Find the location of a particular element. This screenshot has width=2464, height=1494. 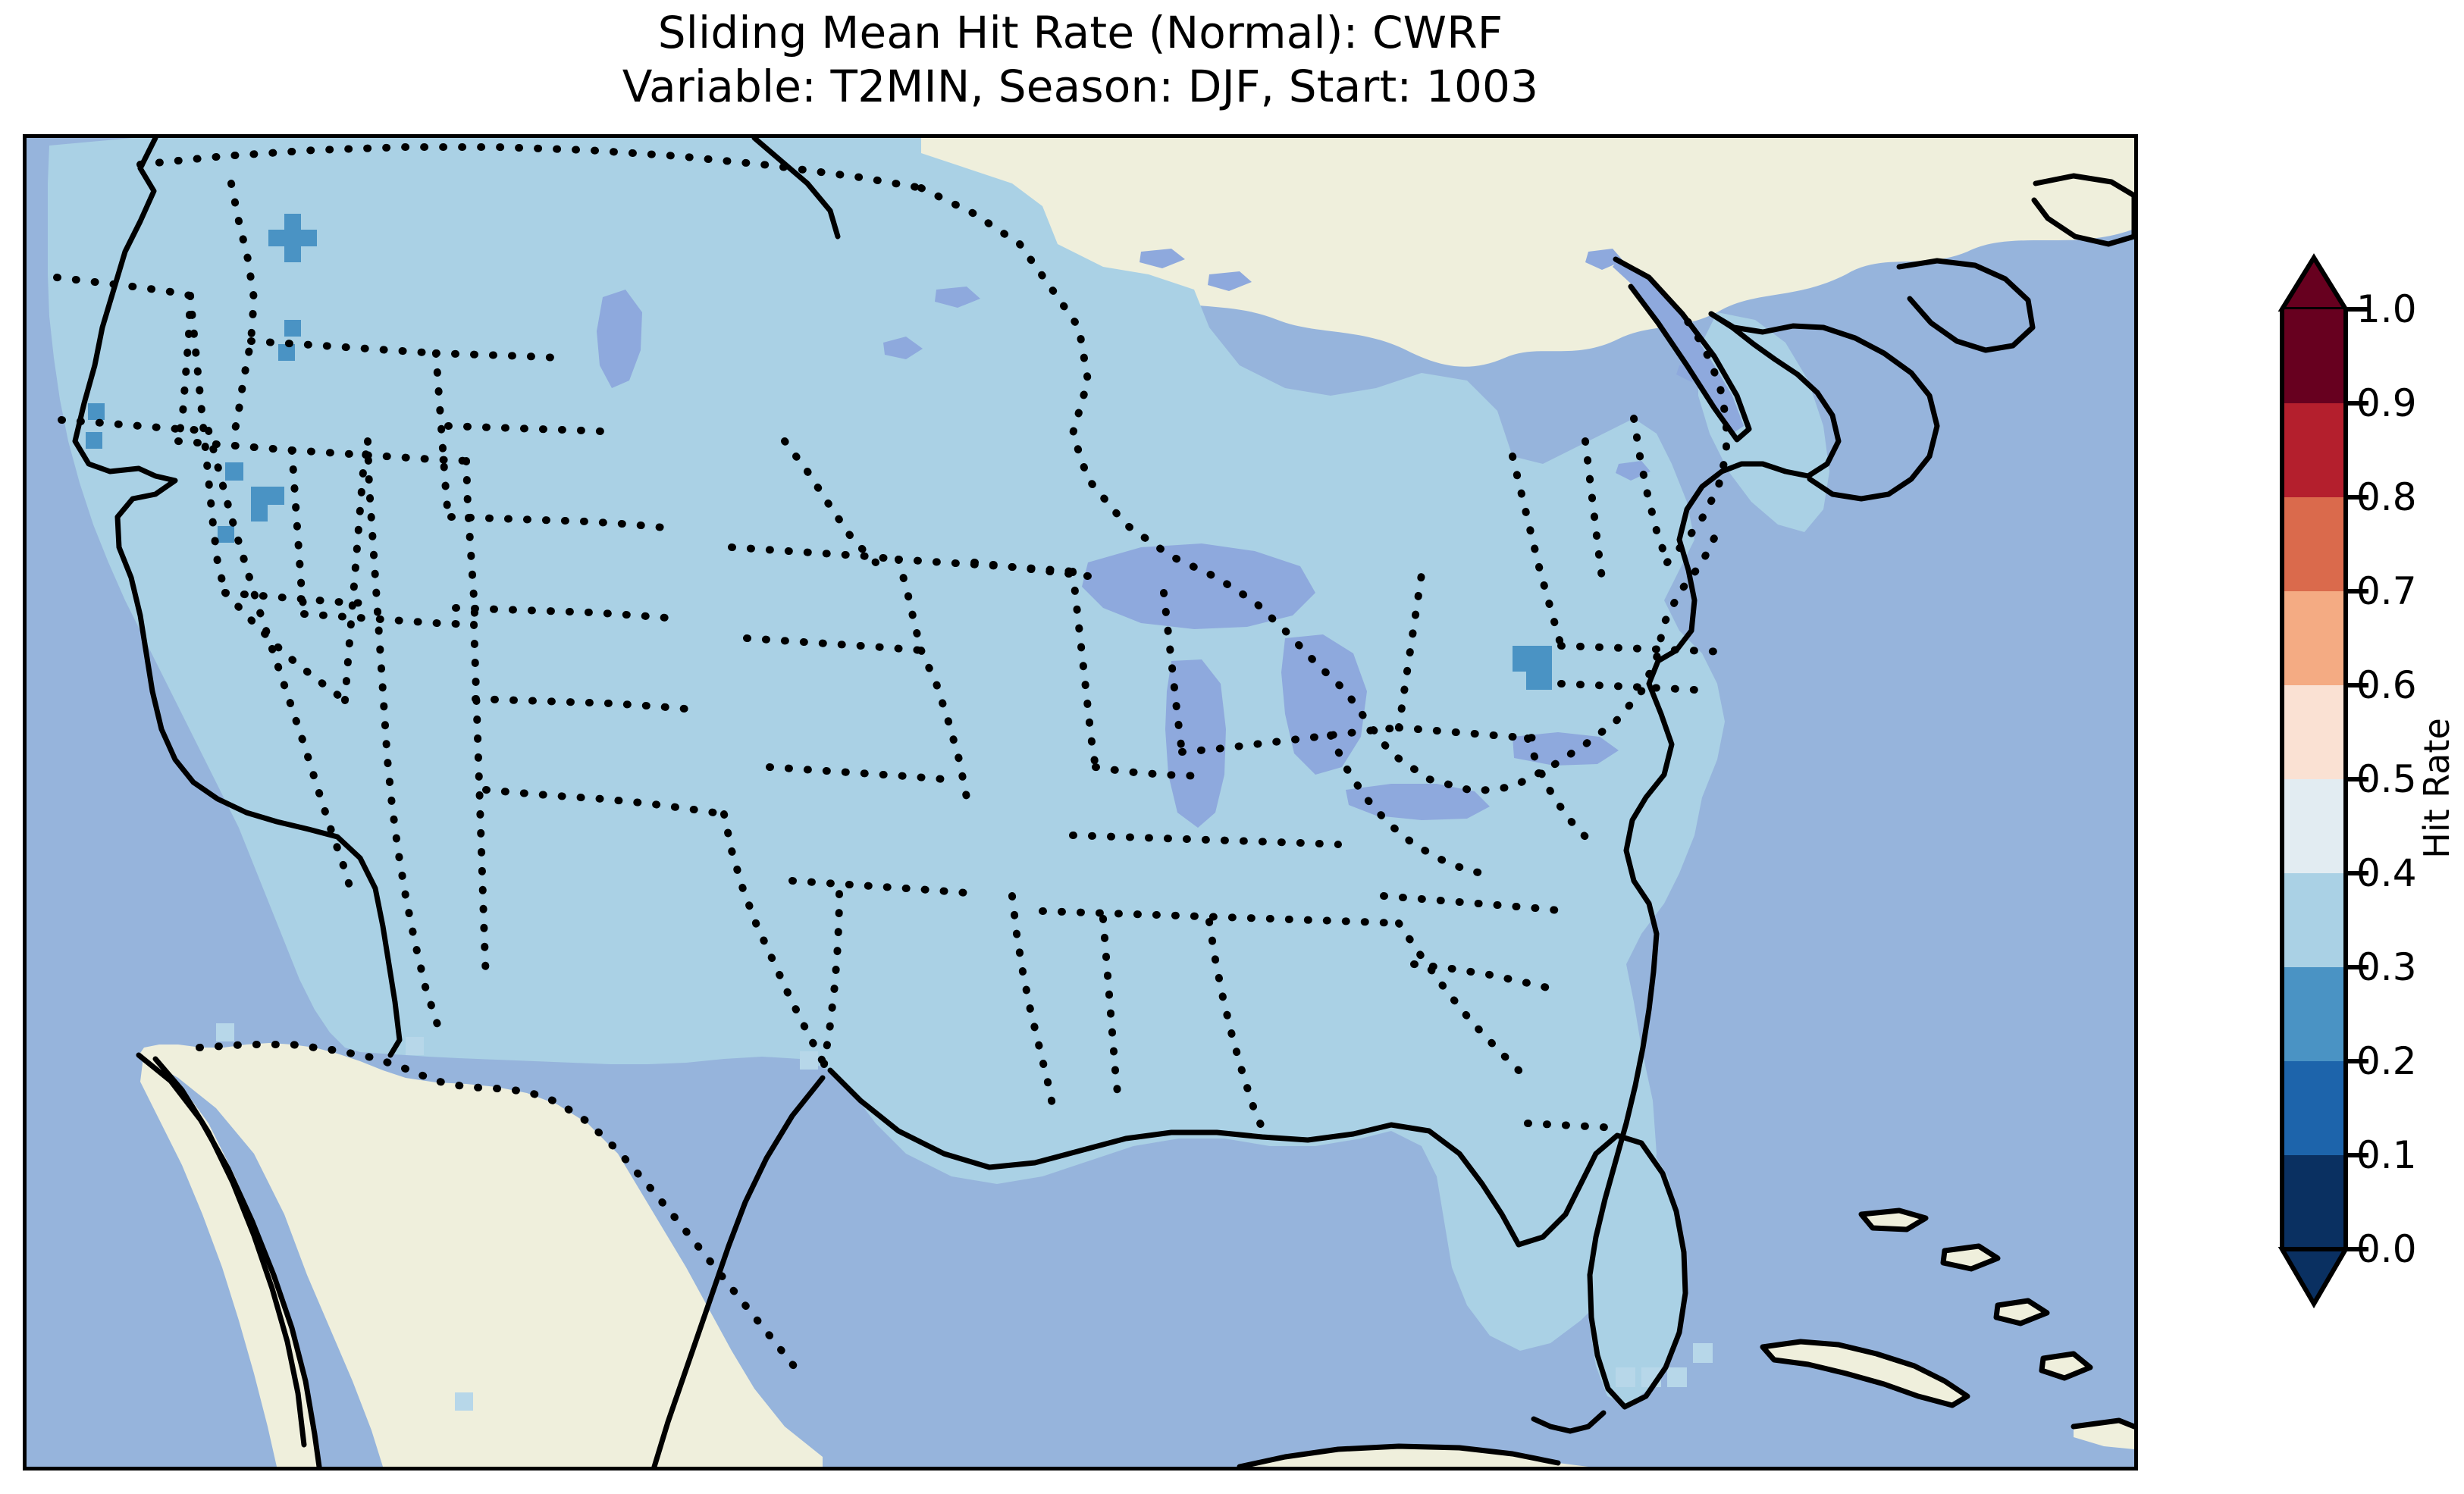

nova-scotia-coast is located at coordinates (1966, 305).